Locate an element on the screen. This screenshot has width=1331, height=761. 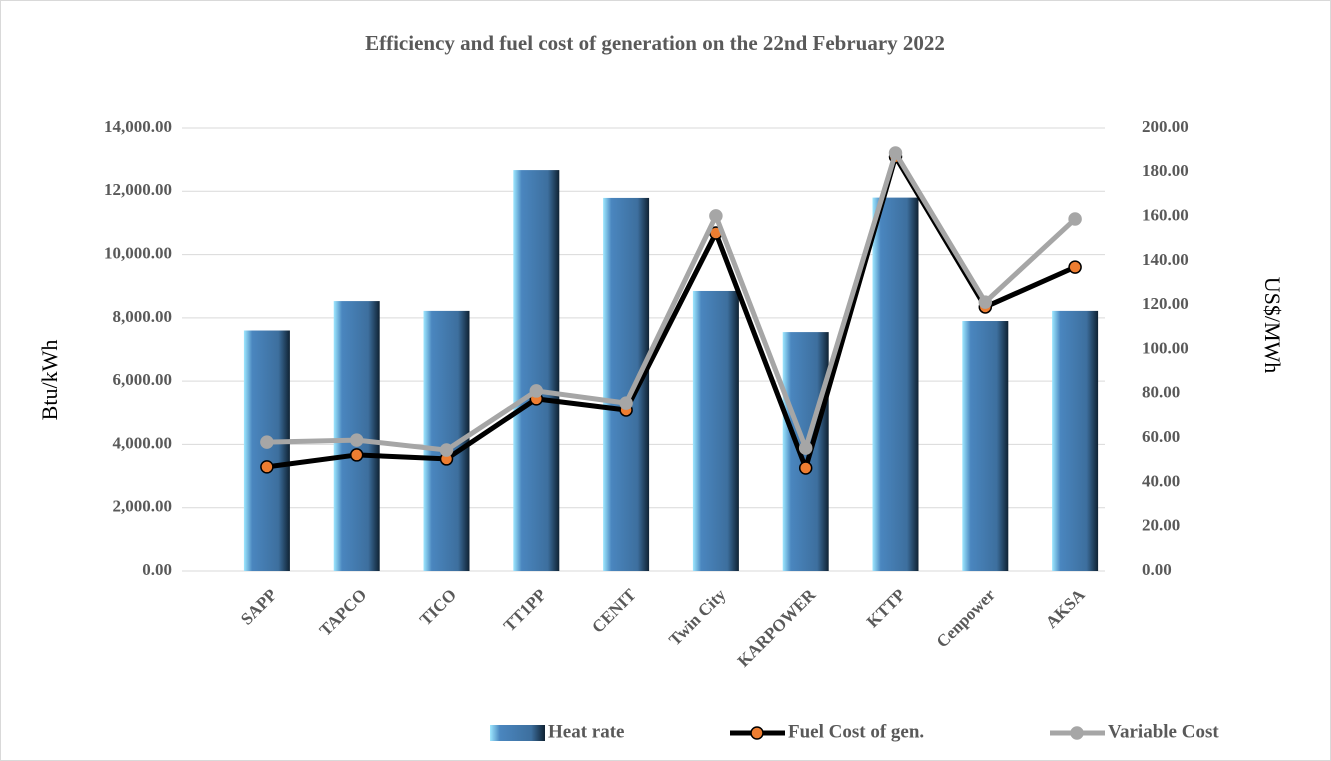
y-tick-label: 4,000.00 is located at coordinates (143, 442).